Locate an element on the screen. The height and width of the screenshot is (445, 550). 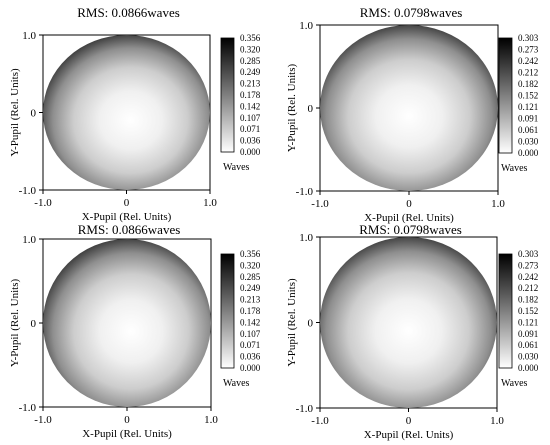
colorbar-tick-label: 0.249 is located at coordinates (250, 288).